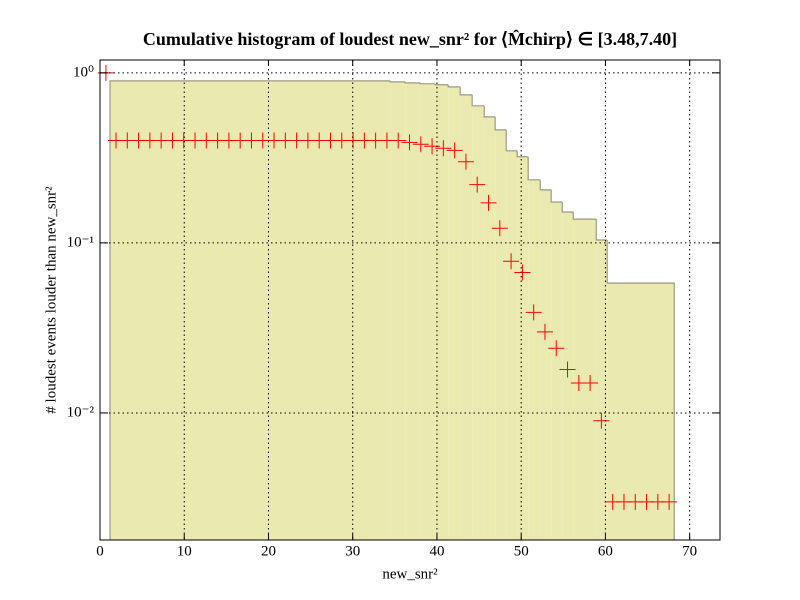 Image resolution: width=800 pixels, height=600 pixels. I want to click on x-tick-label: 70, so click(689, 551).